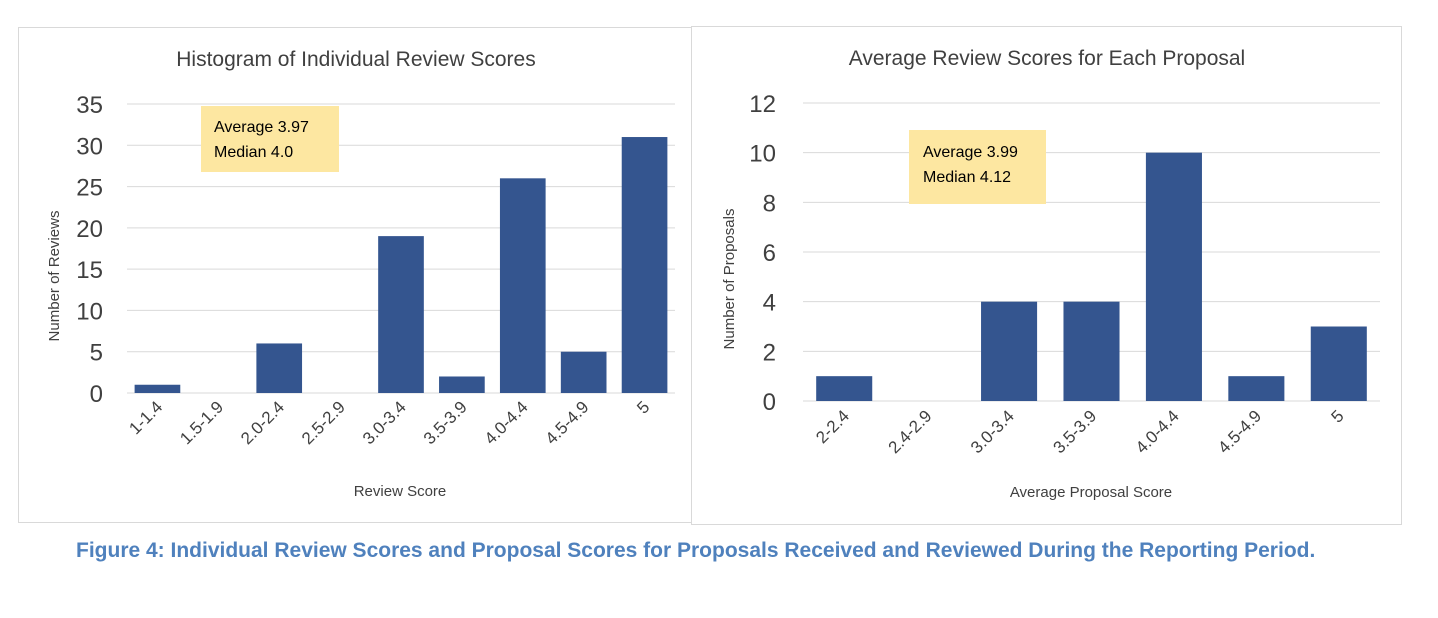 The height and width of the screenshot is (618, 1438). What do you see at coordinates (910, 431) in the screenshot?
I see `x-tick-label: 2.4-2.9` at bounding box center [910, 431].